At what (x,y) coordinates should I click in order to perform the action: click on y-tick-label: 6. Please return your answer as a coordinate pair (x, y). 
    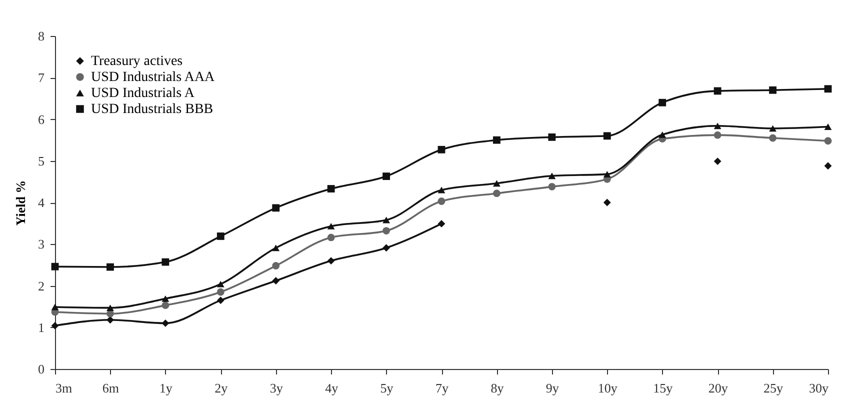
    Looking at the image, I should click on (41, 119).